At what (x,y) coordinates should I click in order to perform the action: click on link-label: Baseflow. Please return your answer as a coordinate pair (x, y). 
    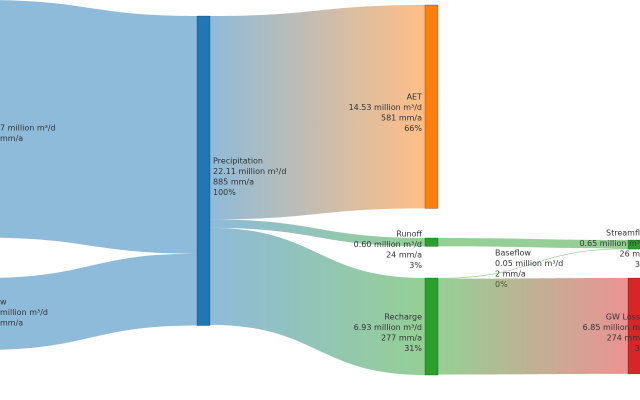
    Looking at the image, I should click on (513, 253).